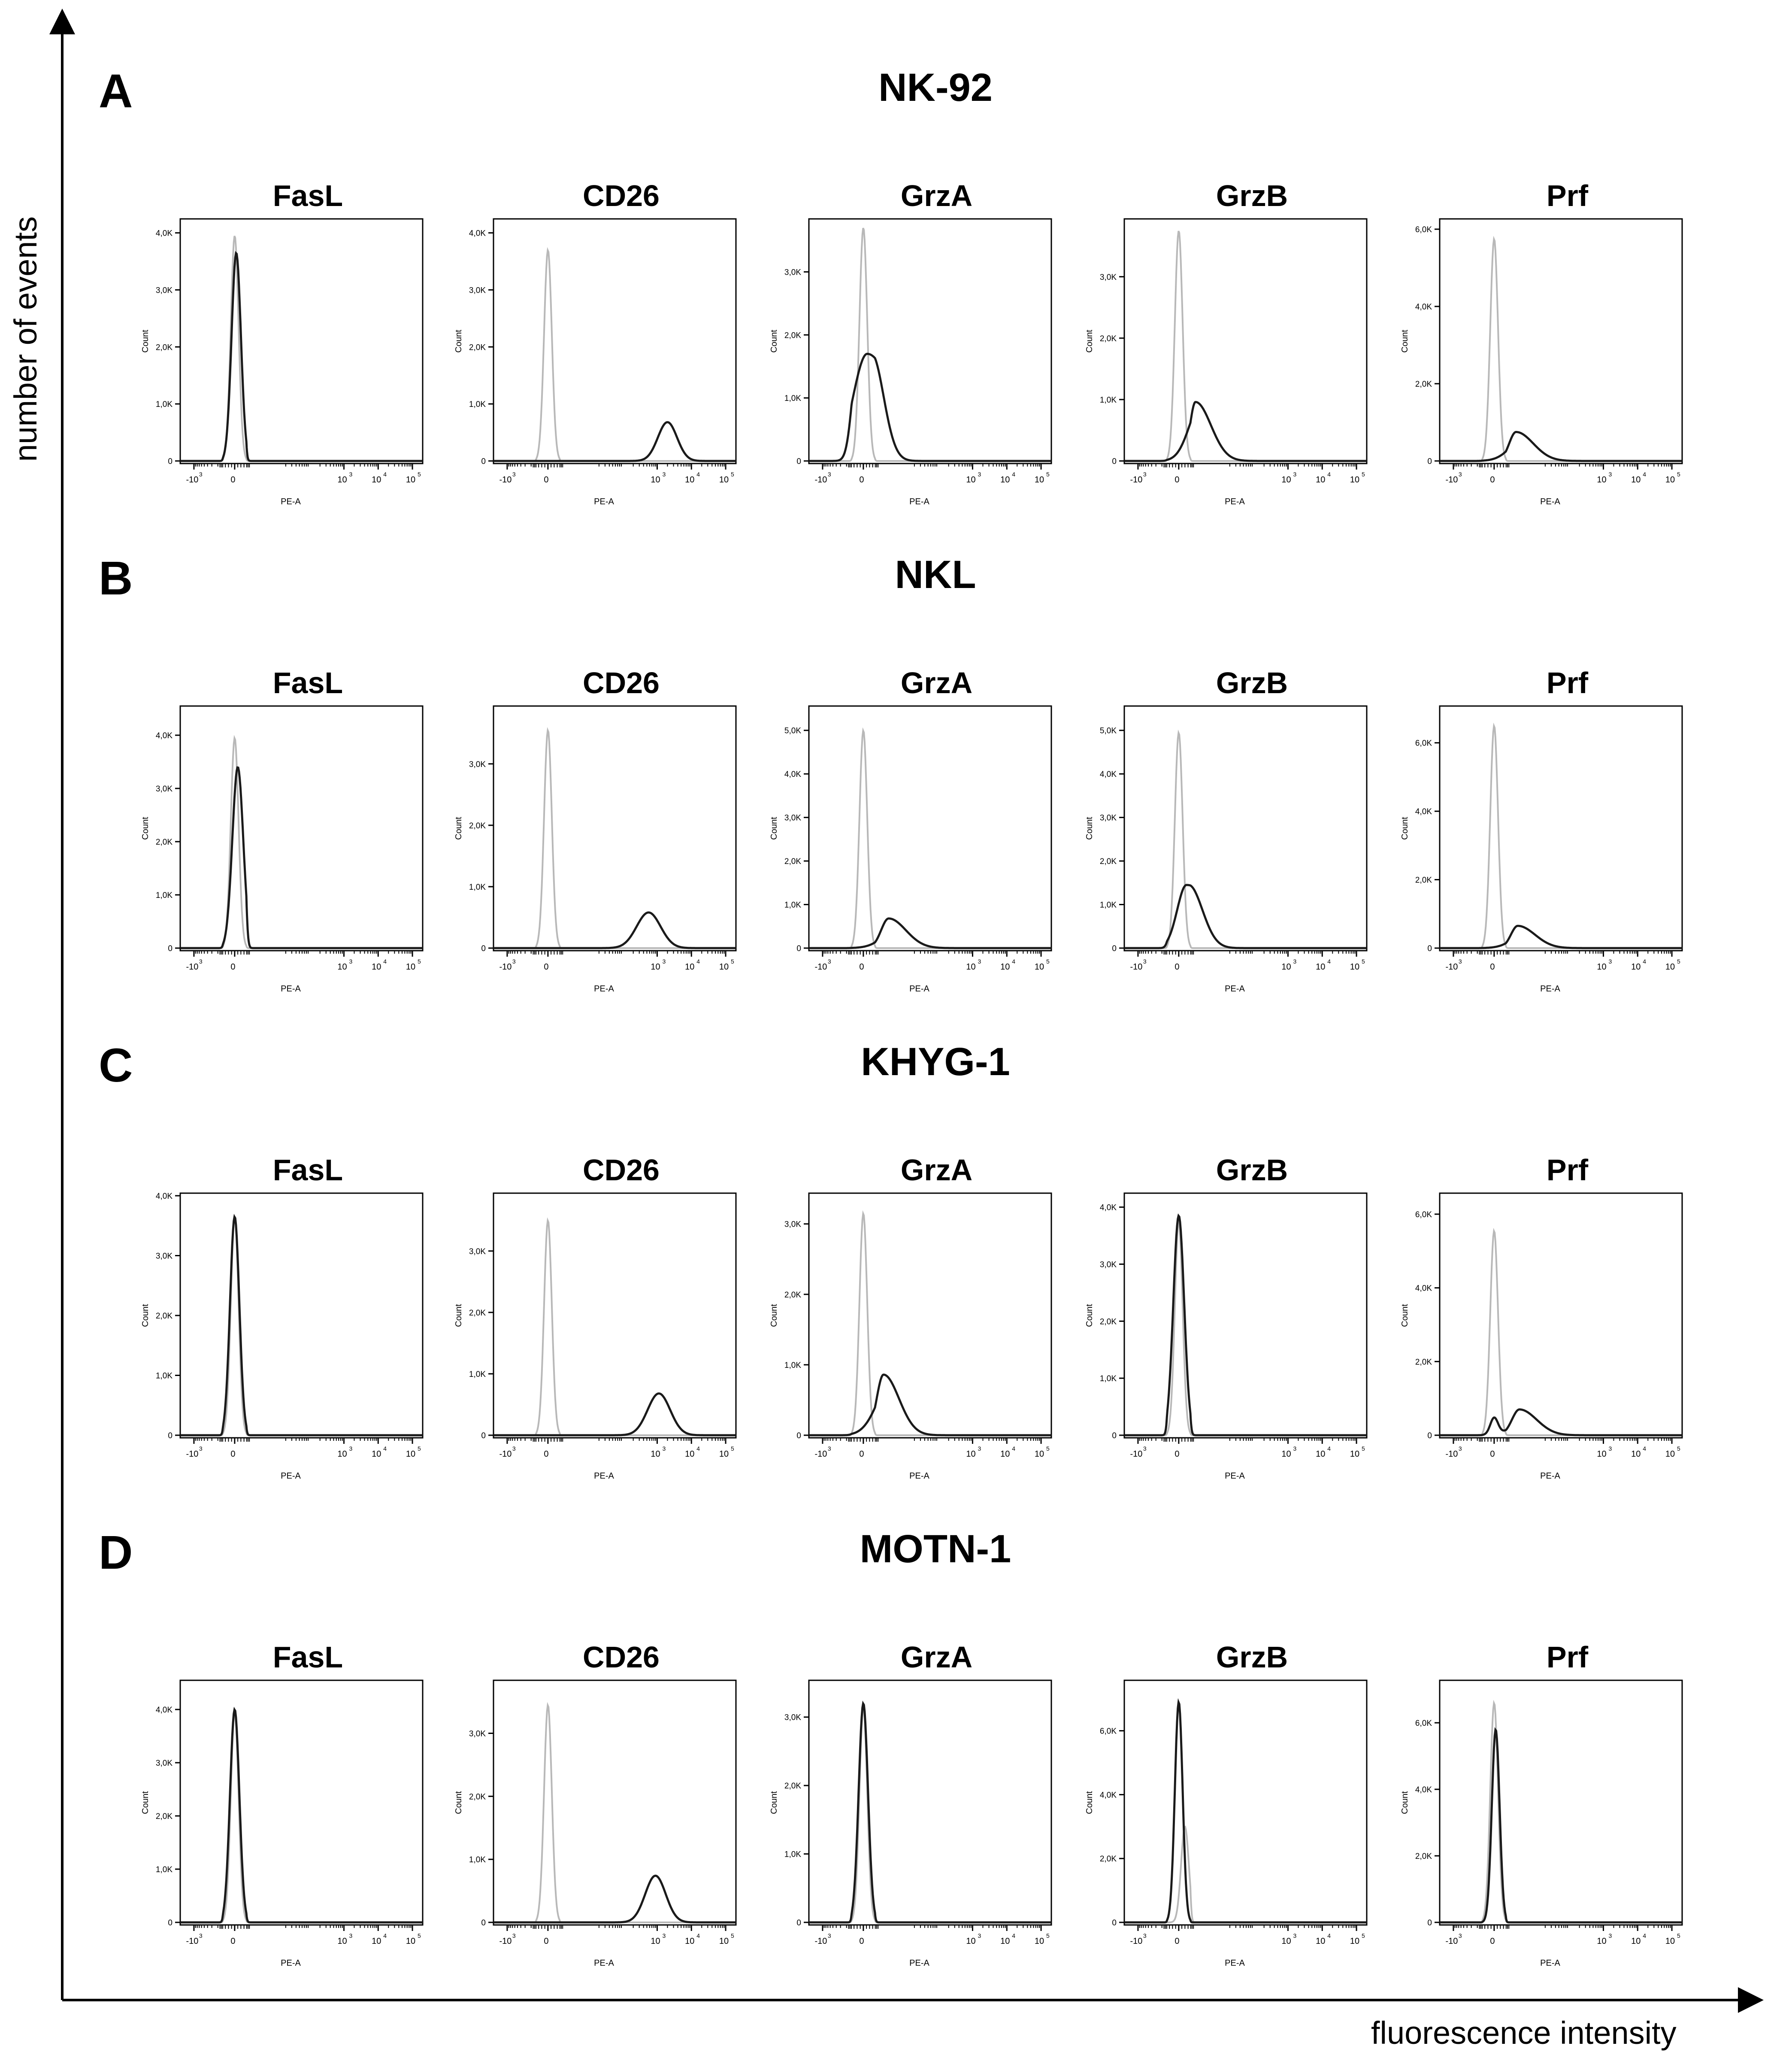 Image resolution: width=1792 pixels, height=2064 pixels. I want to click on marker-title: CD26, so click(621, 1170).